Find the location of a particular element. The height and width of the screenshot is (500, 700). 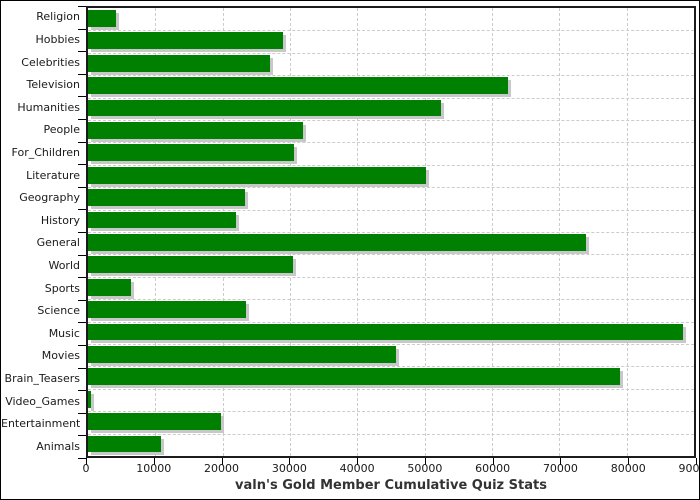

y-axis-label: Television is located at coordinates (53, 85).